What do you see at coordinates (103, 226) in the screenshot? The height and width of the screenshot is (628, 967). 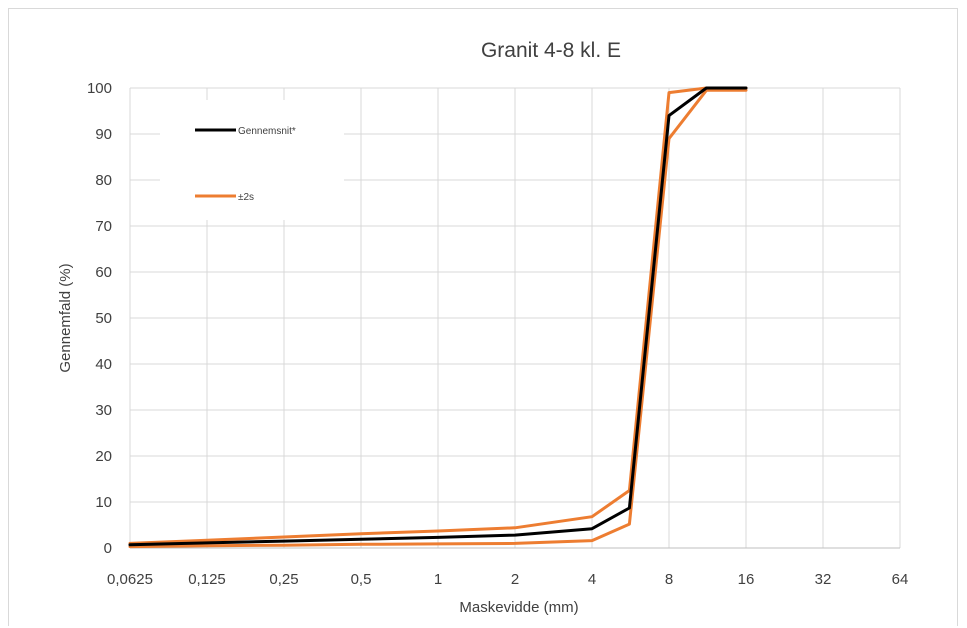 I see `y-tick-label: 70` at bounding box center [103, 226].